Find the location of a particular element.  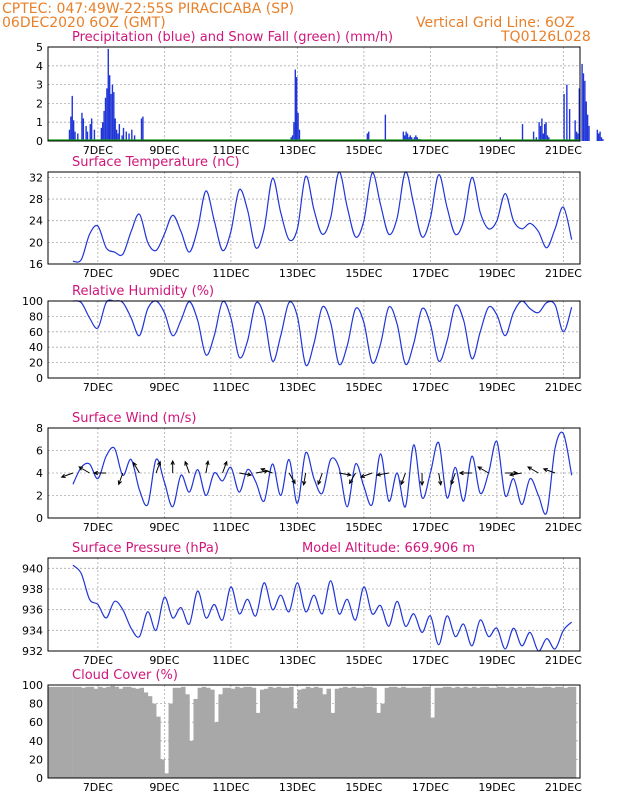

panel-title: Cloud Cover (%) is located at coordinates (125, 675).